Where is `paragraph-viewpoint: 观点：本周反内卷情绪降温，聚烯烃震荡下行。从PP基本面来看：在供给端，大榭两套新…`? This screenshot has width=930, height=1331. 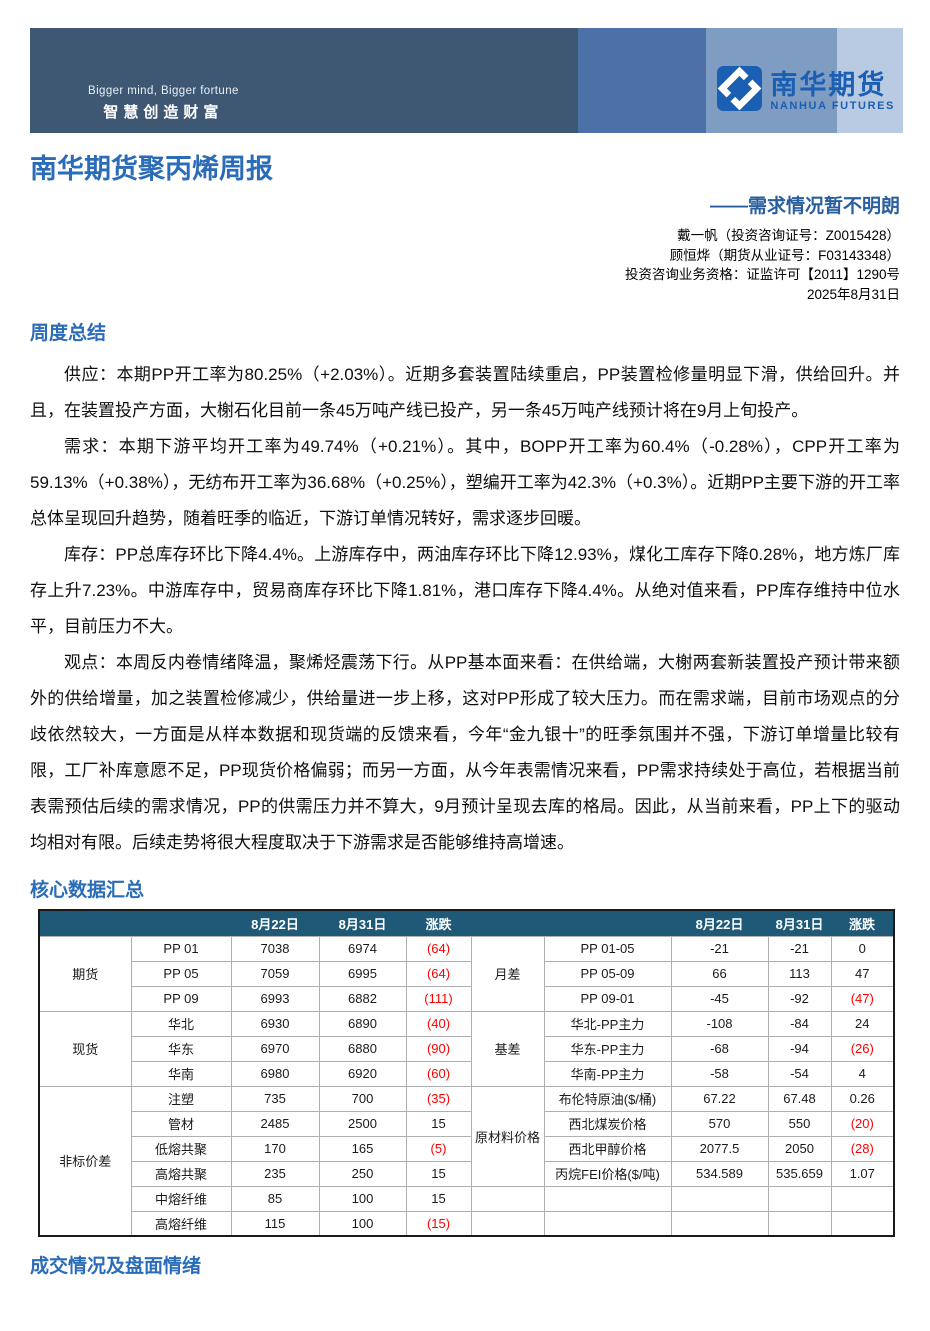
paragraph-viewpoint: 观点：本周反内卷情绪降温，聚烯烃震荡下行。从PP基本面来看：在供给端，大榭两套新… is located at coordinates (465, 752).